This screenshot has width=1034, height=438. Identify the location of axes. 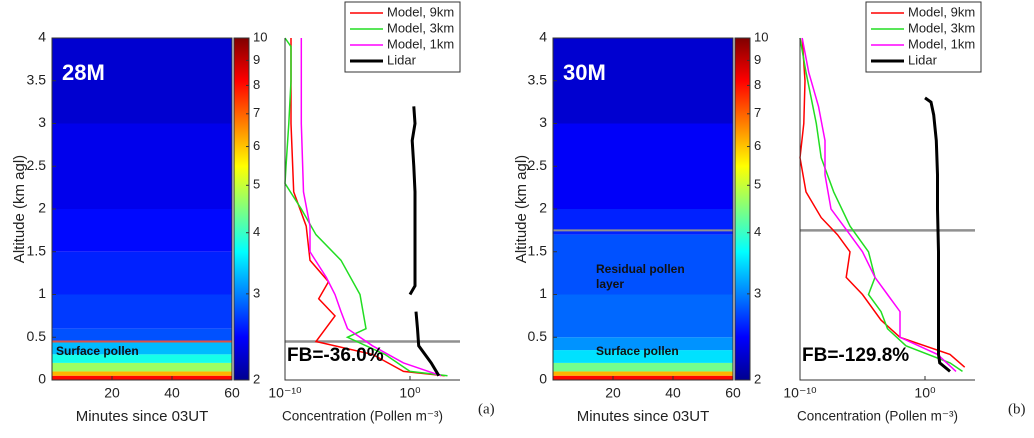
(372, 209).